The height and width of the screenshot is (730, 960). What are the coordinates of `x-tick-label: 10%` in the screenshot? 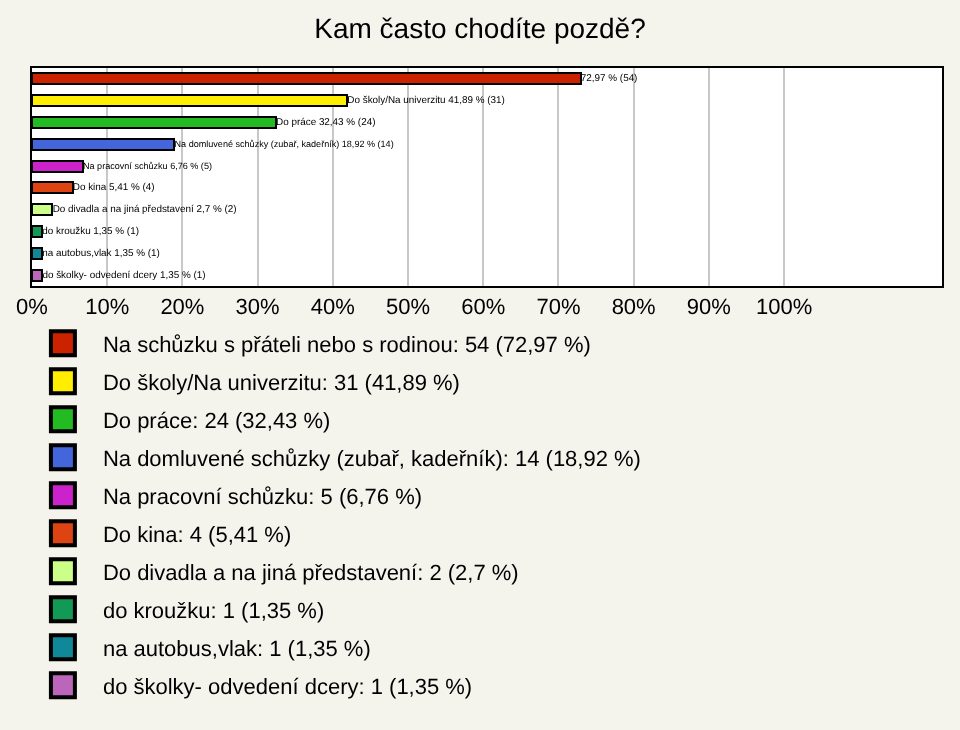 It's located at (107, 308).